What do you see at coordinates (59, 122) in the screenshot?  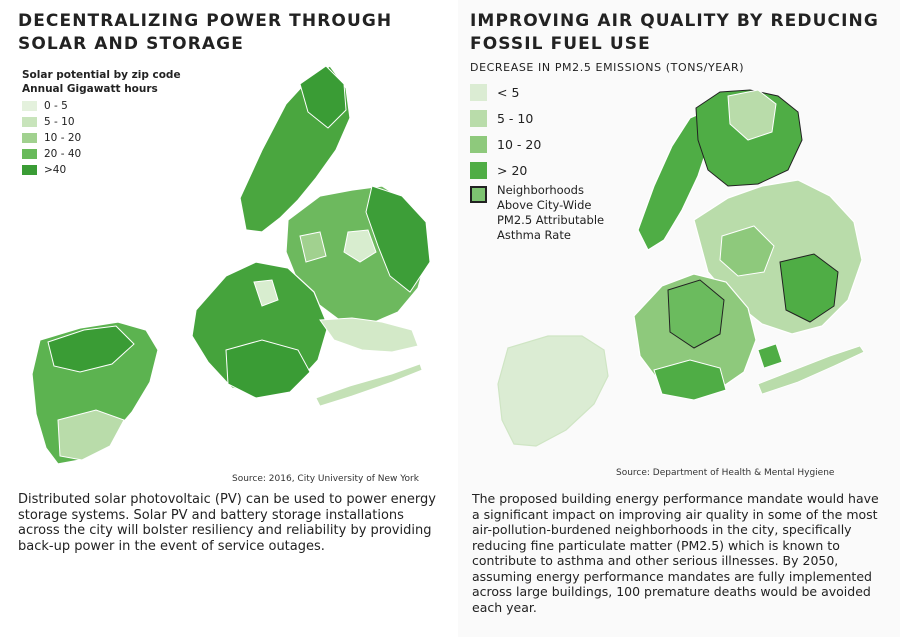 I see `solar-legend-label: 5 - 10` at bounding box center [59, 122].